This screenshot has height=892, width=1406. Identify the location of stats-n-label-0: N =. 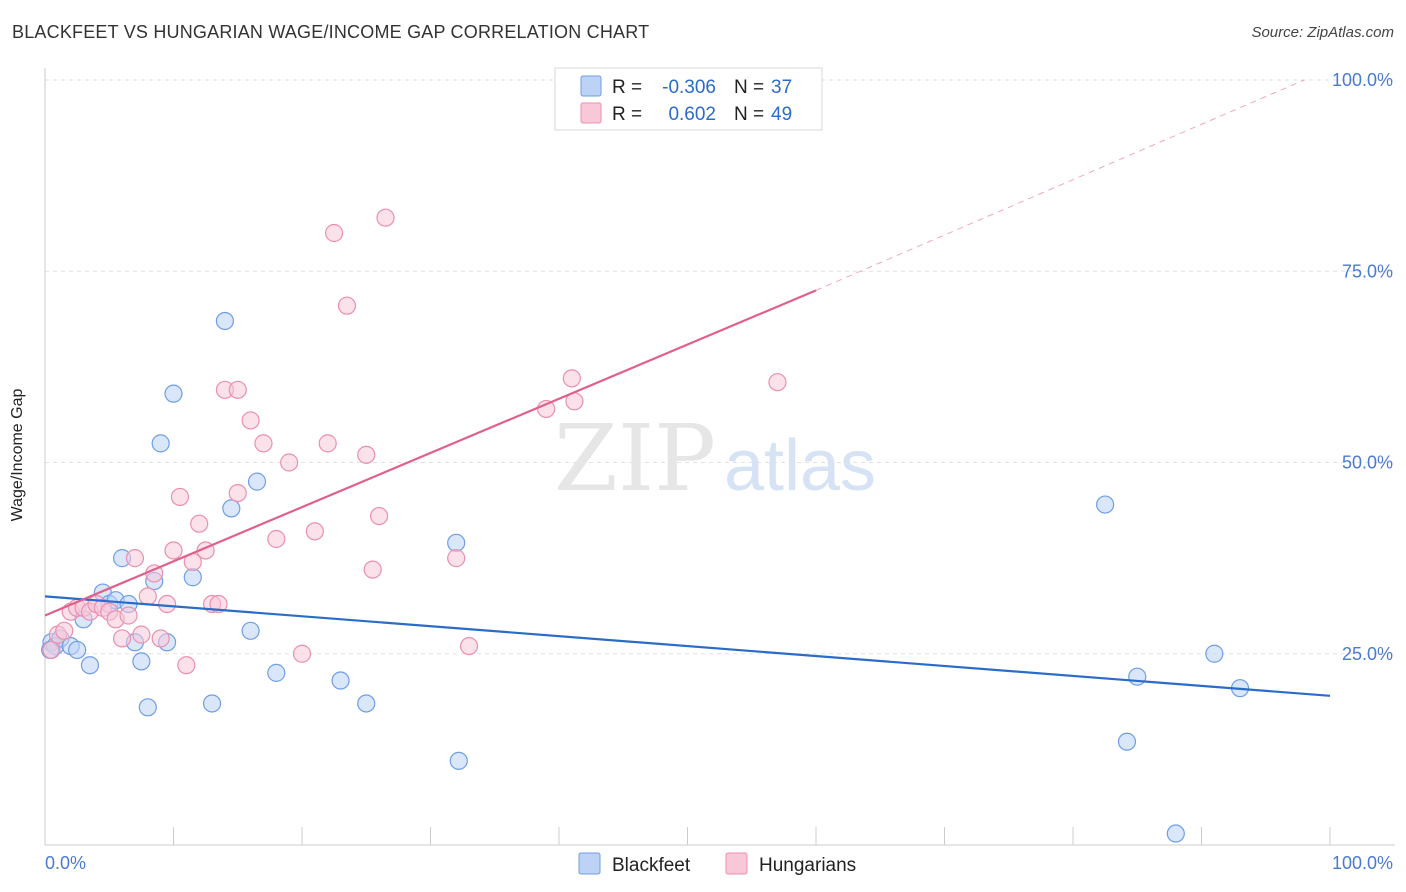
(749, 87).